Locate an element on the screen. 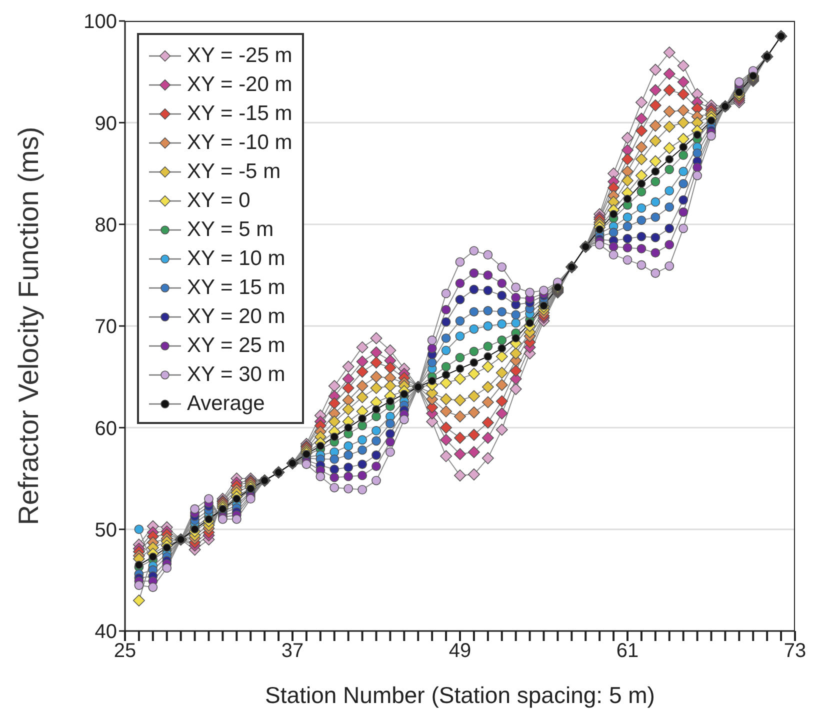 This screenshot has height=725, width=821. y-axis-title: Refractor Velocity Function (ms) is located at coordinates (28, 326).